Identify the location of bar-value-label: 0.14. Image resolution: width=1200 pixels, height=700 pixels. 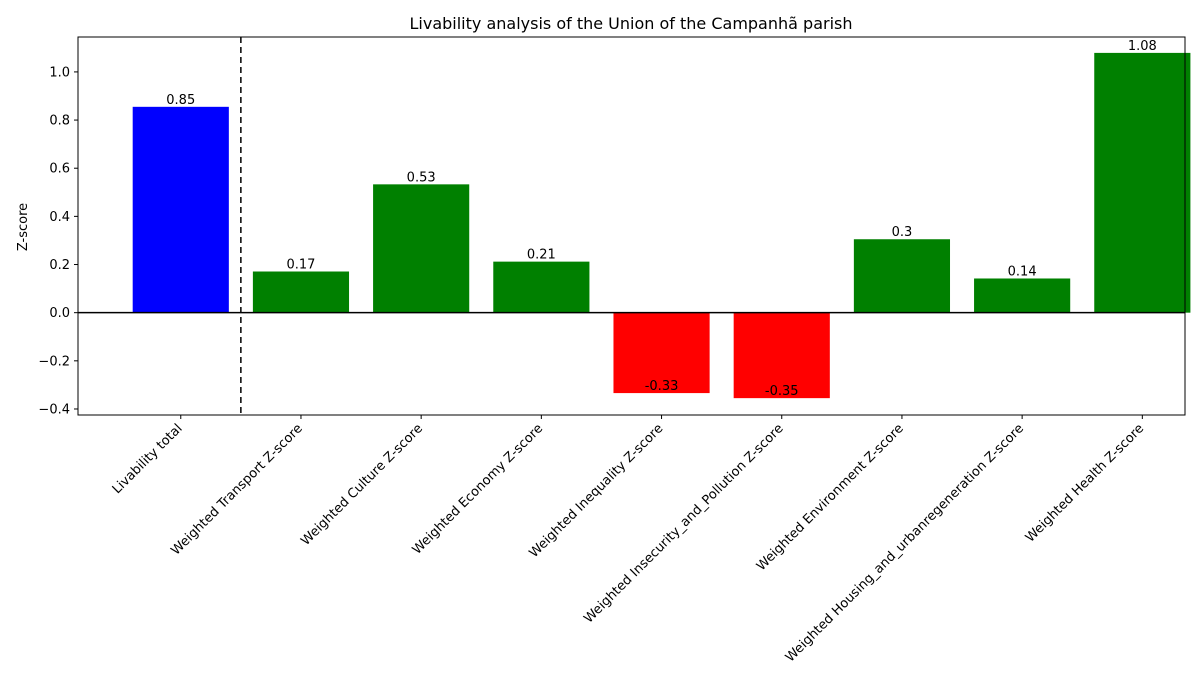
(1022, 271).